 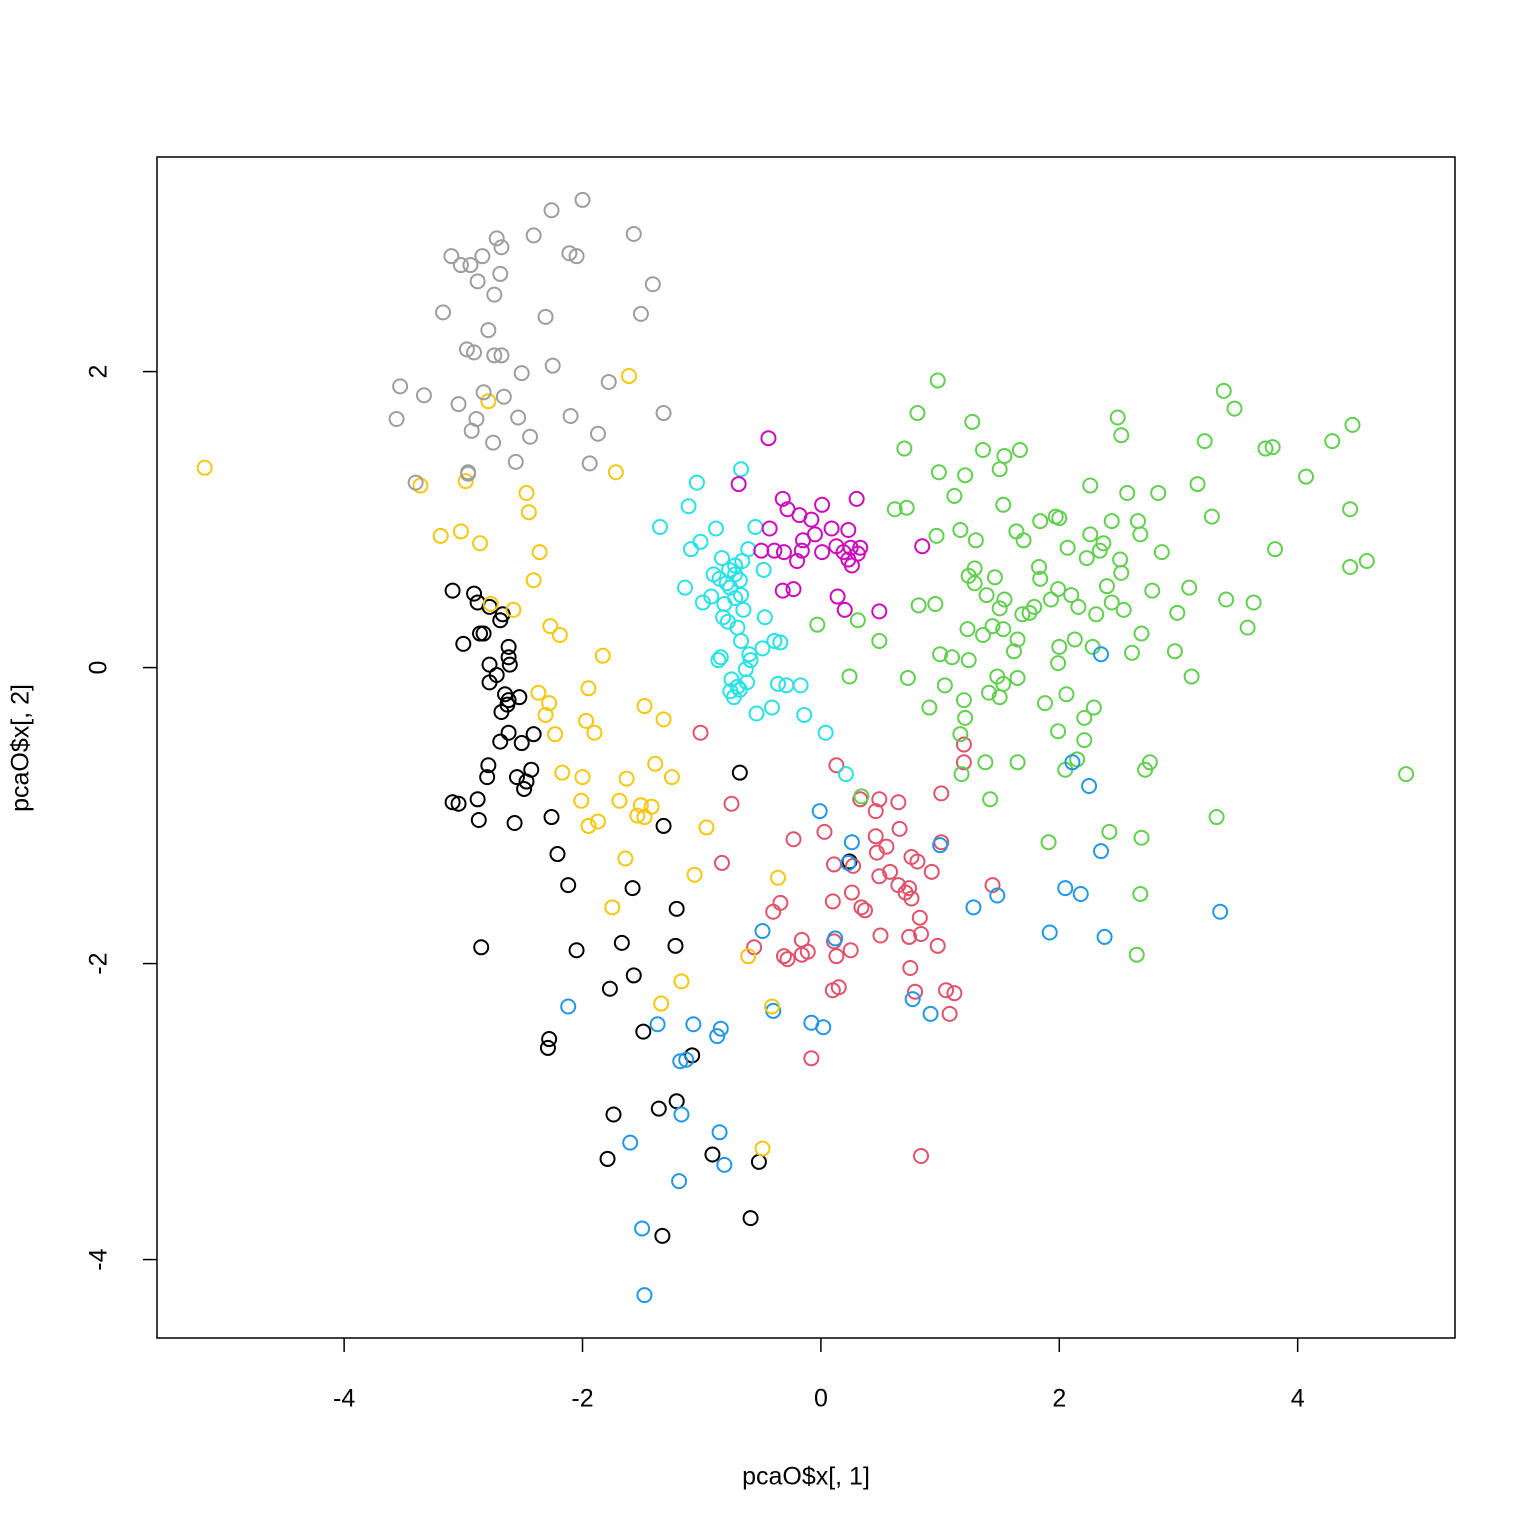 I want to click on y-tick-label: 0, so click(x=99, y=668).